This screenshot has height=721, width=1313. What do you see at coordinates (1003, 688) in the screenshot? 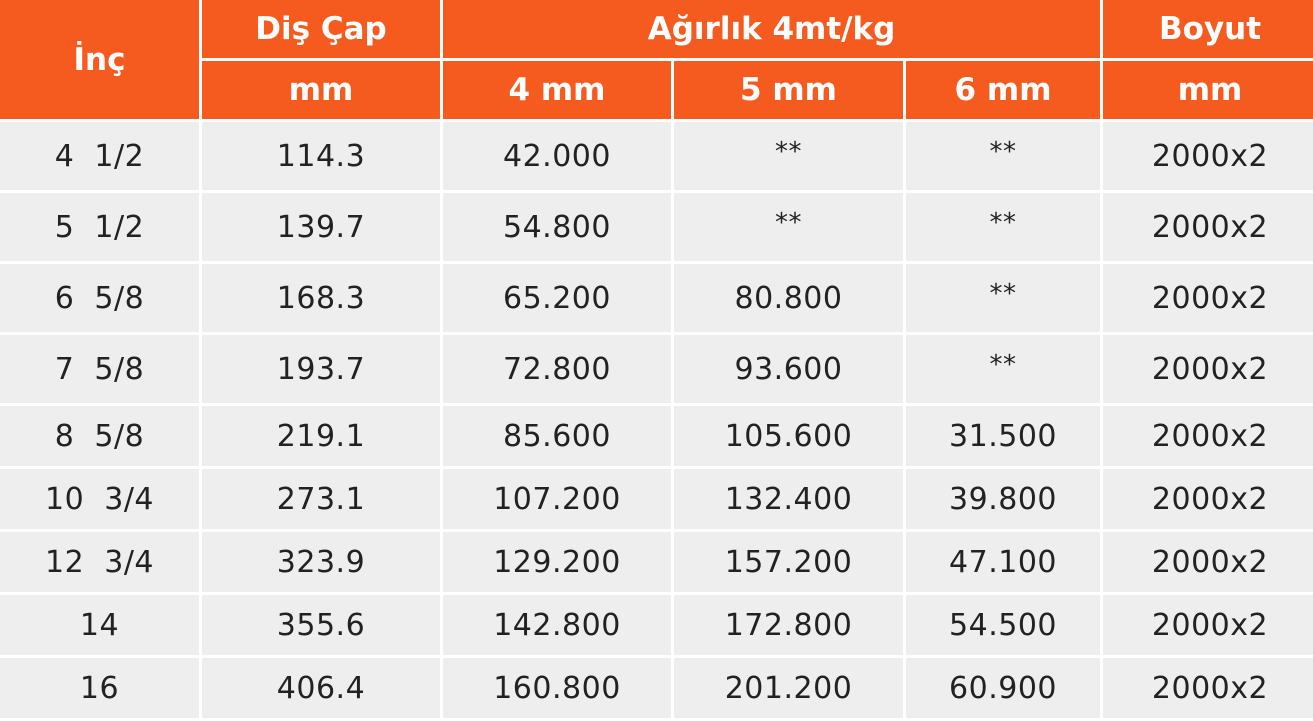
I see `cell-weight-6mm: 60.900` at bounding box center [1003, 688].